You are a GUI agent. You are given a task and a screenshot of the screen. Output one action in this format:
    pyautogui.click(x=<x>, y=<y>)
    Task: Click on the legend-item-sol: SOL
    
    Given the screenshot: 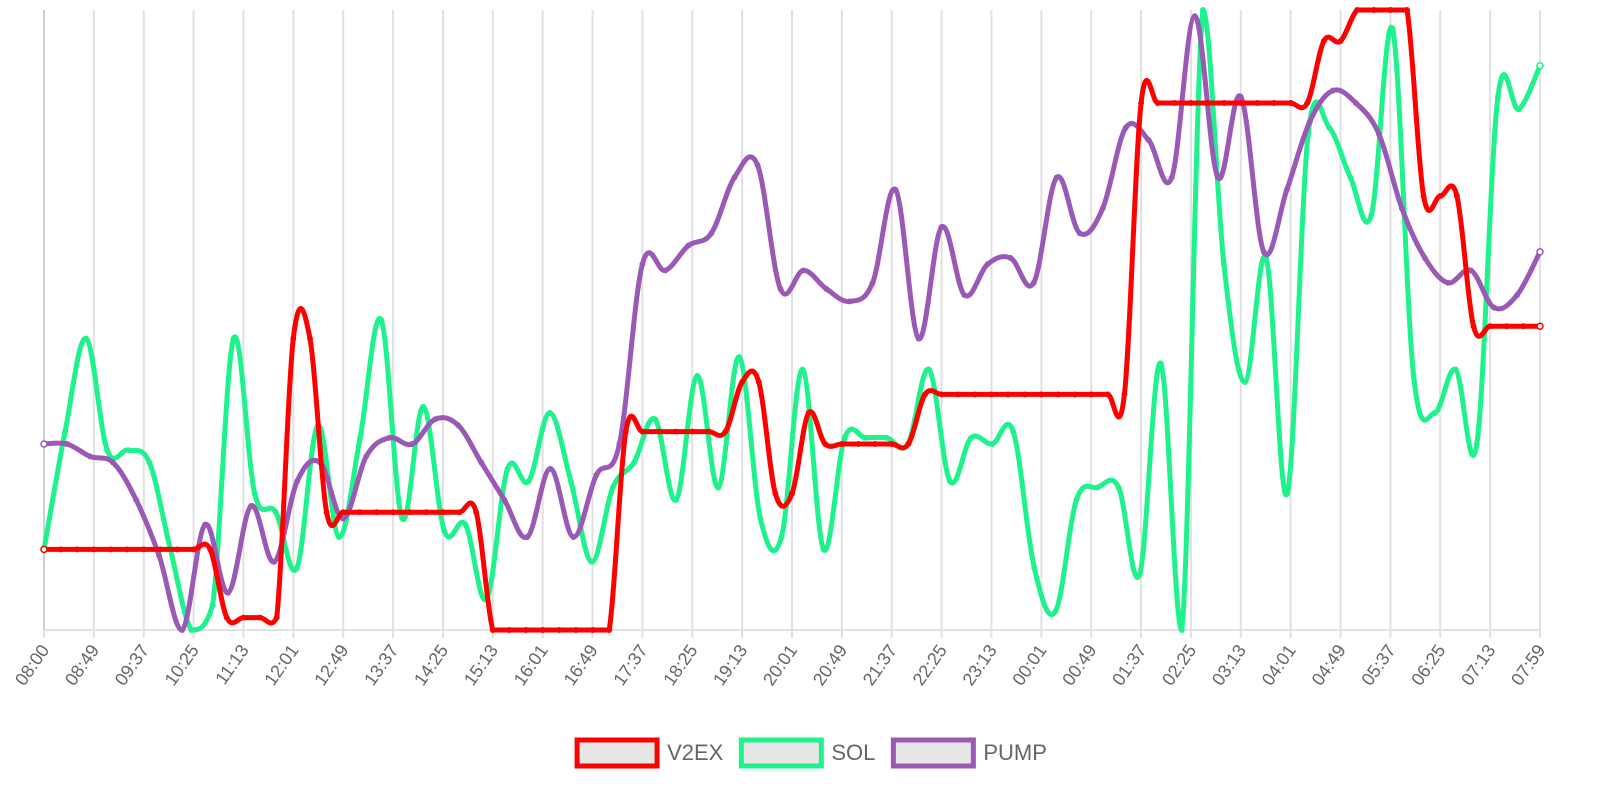 What is the action you would take?
    pyautogui.click(x=806, y=753)
    